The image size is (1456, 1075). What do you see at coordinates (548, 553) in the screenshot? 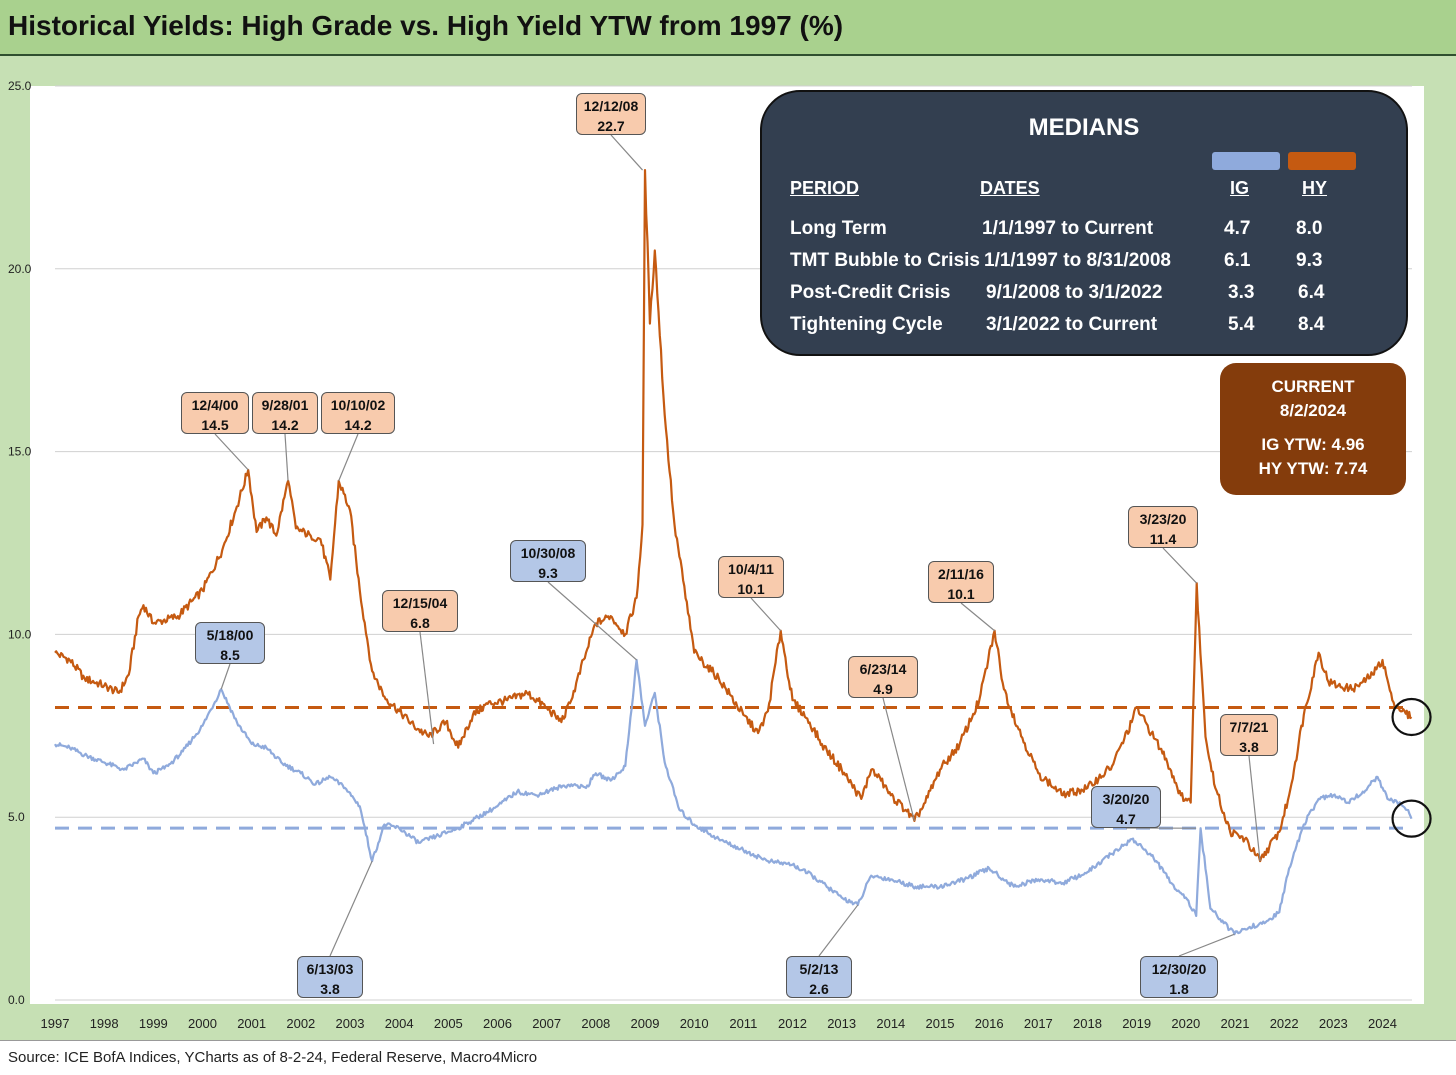
I see `callout-date: 10/30/08` at bounding box center [548, 553].